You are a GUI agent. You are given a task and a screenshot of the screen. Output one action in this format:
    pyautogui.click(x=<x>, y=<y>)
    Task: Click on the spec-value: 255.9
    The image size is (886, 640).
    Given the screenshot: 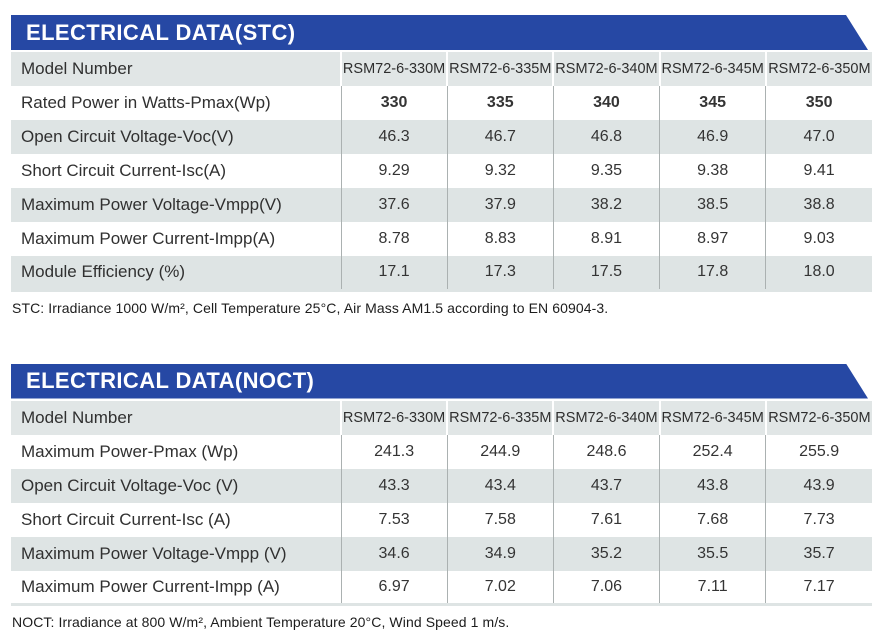 What is the action you would take?
    pyautogui.click(x=818, y=451)
    